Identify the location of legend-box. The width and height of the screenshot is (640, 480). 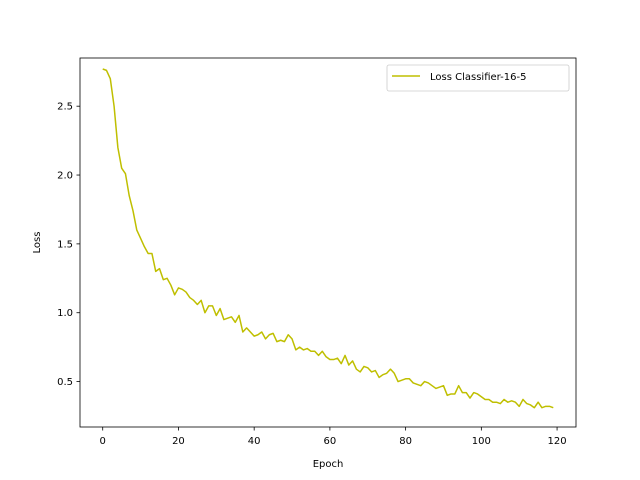
(478, 78).